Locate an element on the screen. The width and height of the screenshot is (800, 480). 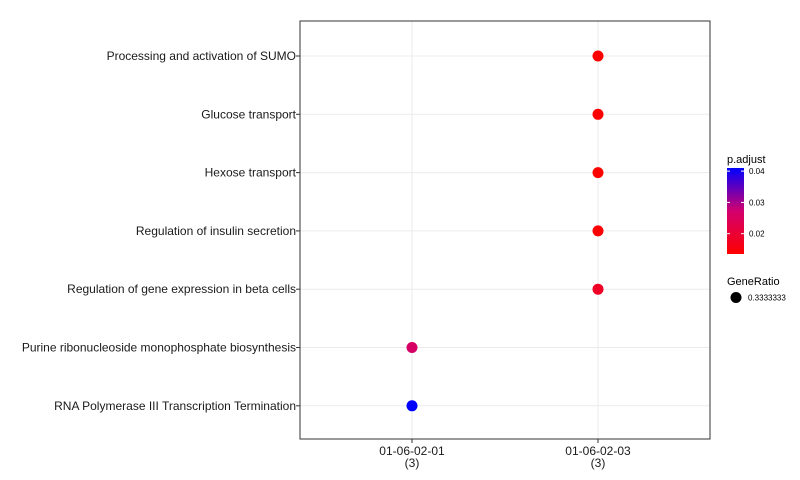
color-legend-tick-label: 0.04 is located at coordinates (757, 171).